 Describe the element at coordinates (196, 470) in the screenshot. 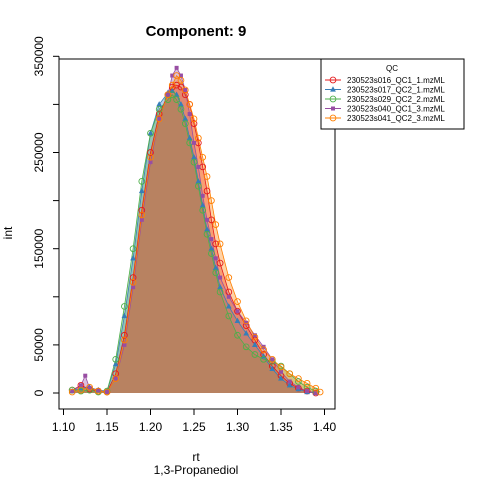

I see `x-axis-sublabel: 1,3-Propanediol` at that location.